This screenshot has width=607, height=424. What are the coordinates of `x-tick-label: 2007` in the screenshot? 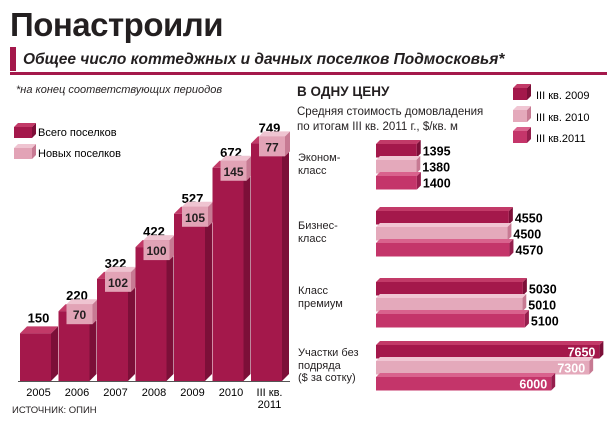 It's located at (115, 393).